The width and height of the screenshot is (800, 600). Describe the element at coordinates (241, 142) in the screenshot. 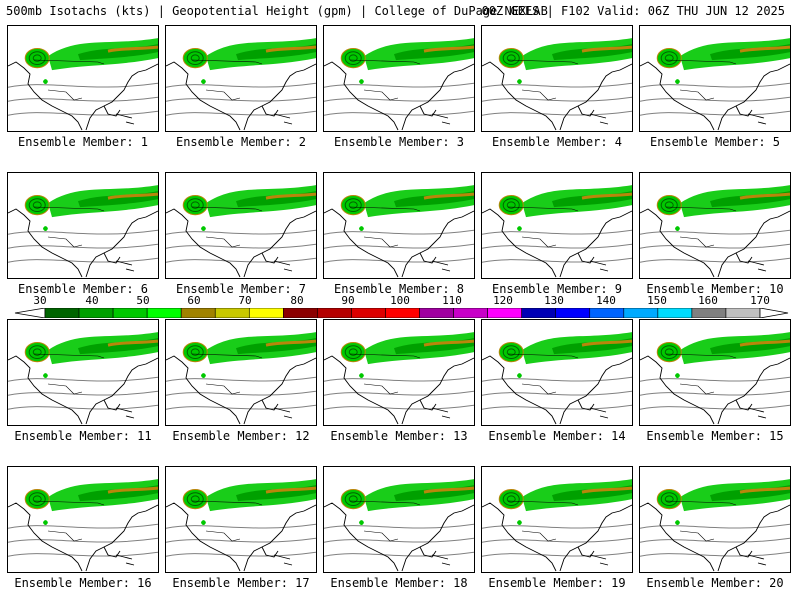

I see `ensemble-member-label: Ensemble Member: 2` at that location.